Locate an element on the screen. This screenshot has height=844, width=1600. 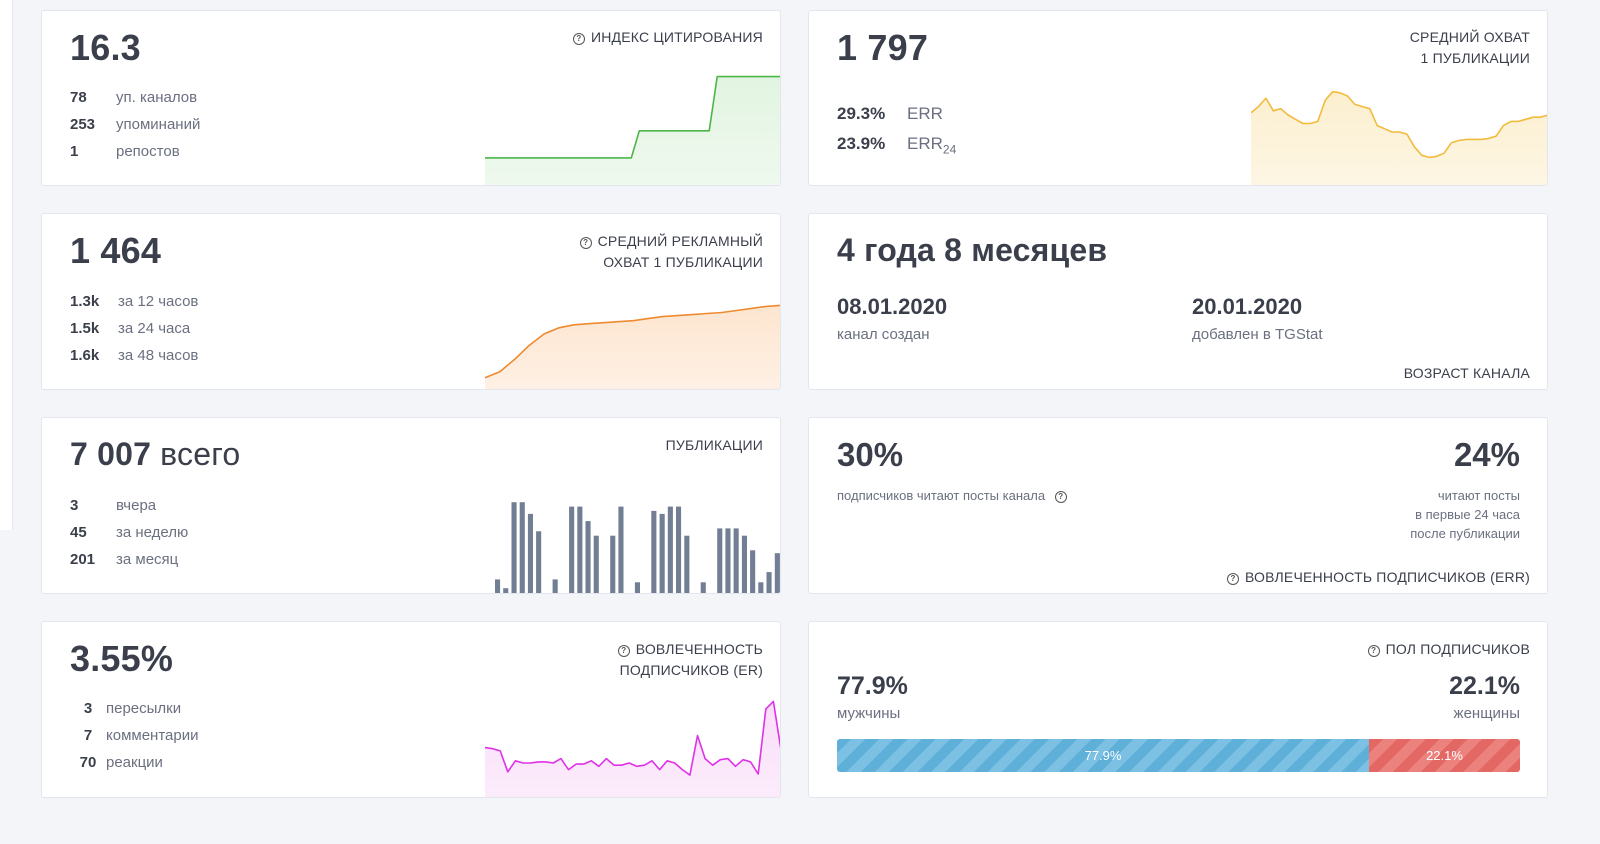
created-date: 08.01.2020 is located at coordinates (892, 306).